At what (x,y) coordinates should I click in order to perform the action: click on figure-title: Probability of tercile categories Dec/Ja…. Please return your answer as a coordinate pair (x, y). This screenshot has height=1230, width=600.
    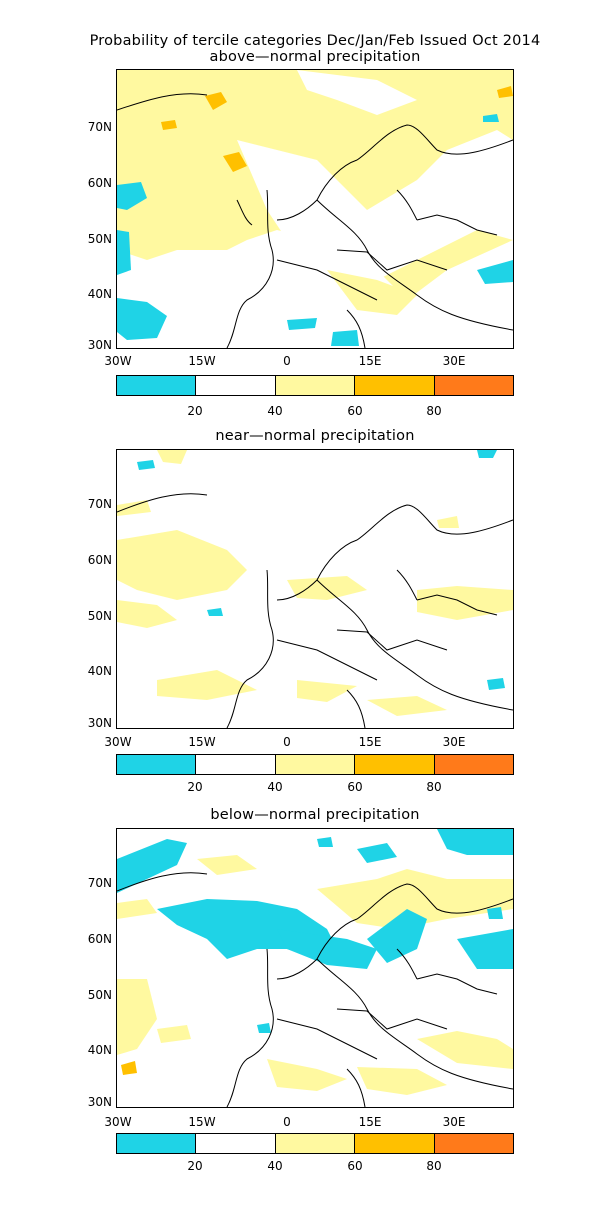
    Looking at the image, I should click on (315, 41).